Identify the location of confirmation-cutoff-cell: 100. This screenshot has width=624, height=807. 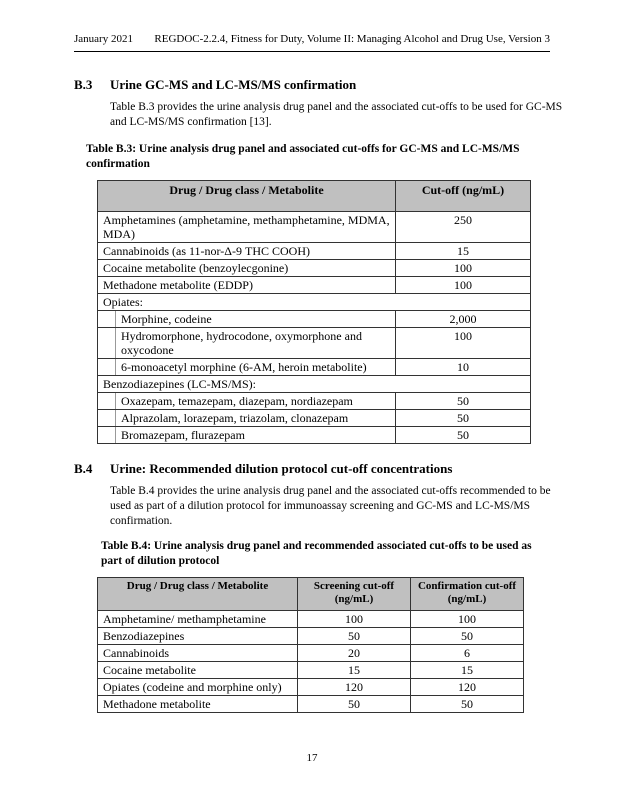
(467, 619).